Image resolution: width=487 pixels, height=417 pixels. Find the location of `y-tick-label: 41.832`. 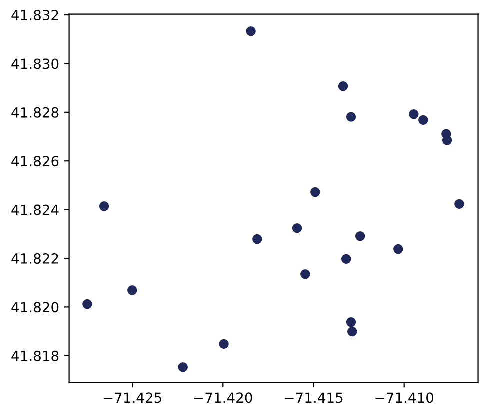

y-tick-label: 41.832 is located at coordinates (35, 15).